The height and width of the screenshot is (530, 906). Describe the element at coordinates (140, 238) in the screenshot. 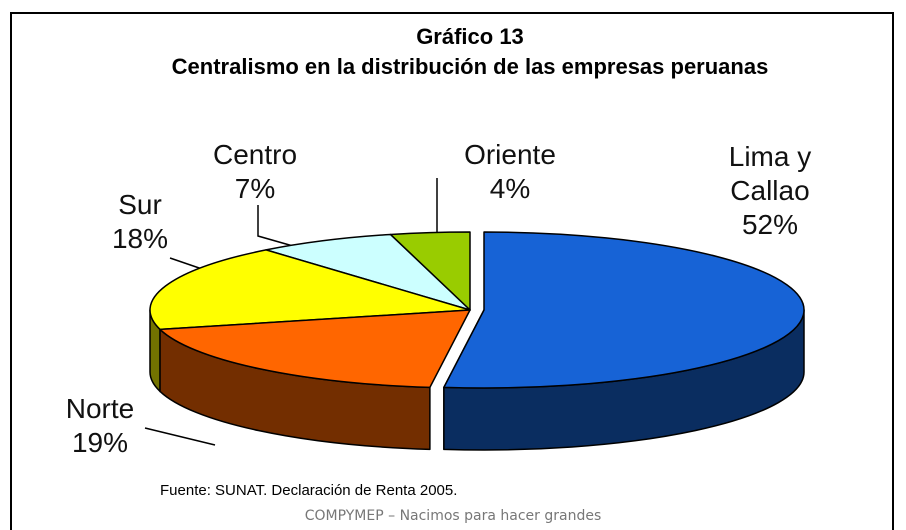

I see `value-label: 18%` at that location.